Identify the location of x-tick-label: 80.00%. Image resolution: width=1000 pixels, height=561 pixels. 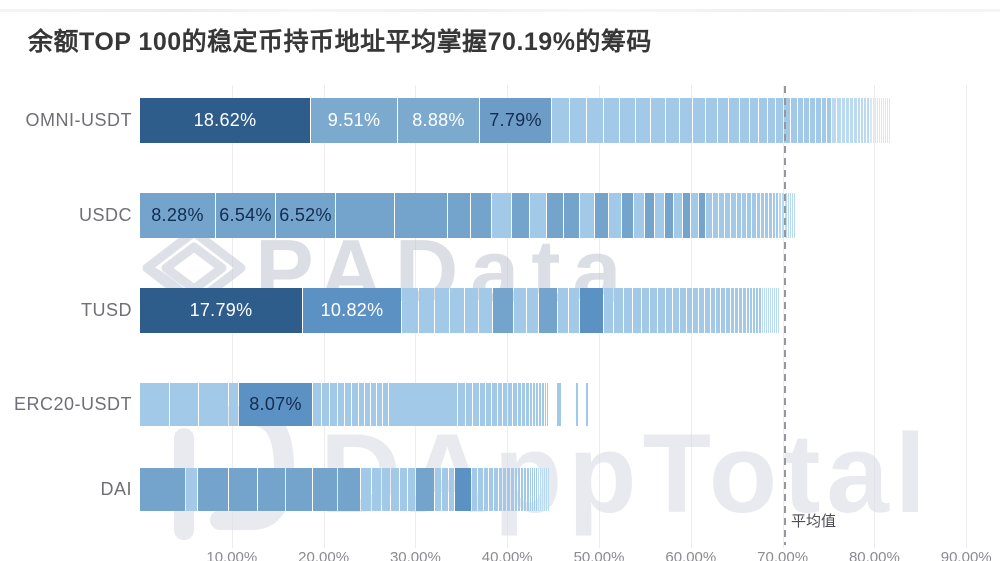
(874, 555).